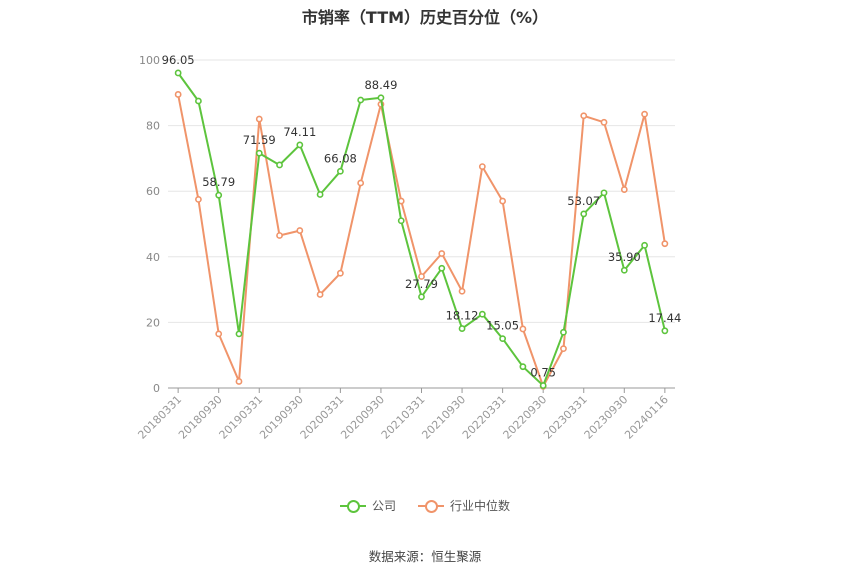  Describe the element at coordinates (259, 140) in the screenshot. I see `data-label: 71.59` at that location.